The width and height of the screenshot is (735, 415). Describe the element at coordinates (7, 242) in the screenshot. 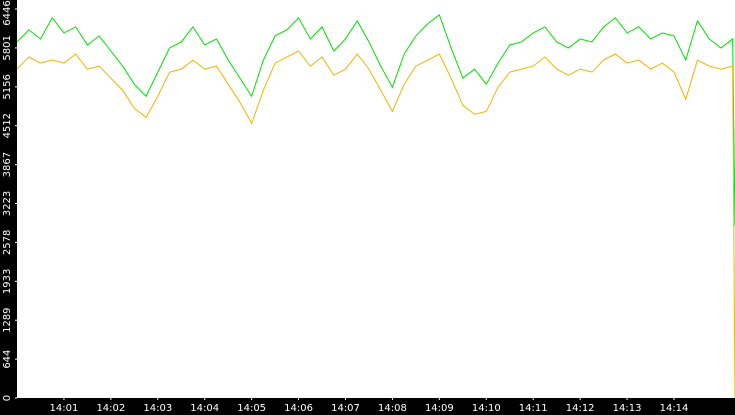

I see `y-tick-label: 2578` at that location.